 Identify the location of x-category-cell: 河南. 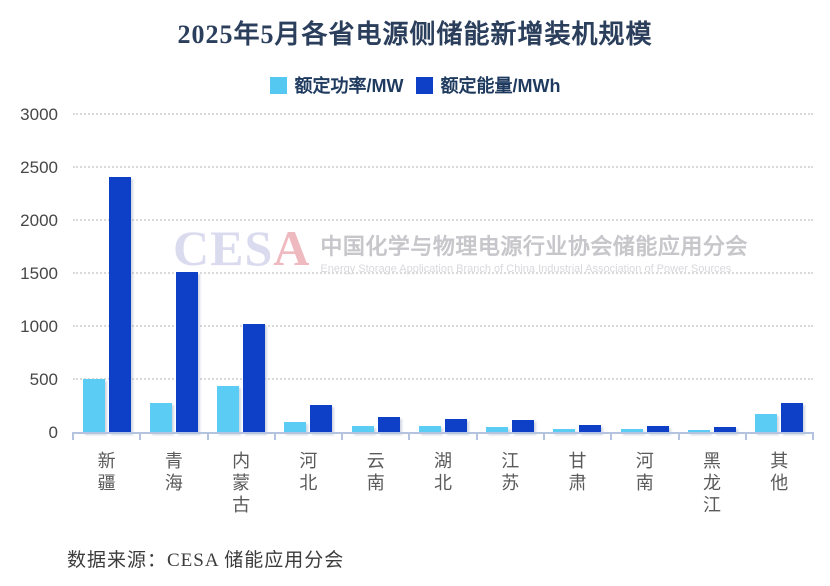
(644, 483).